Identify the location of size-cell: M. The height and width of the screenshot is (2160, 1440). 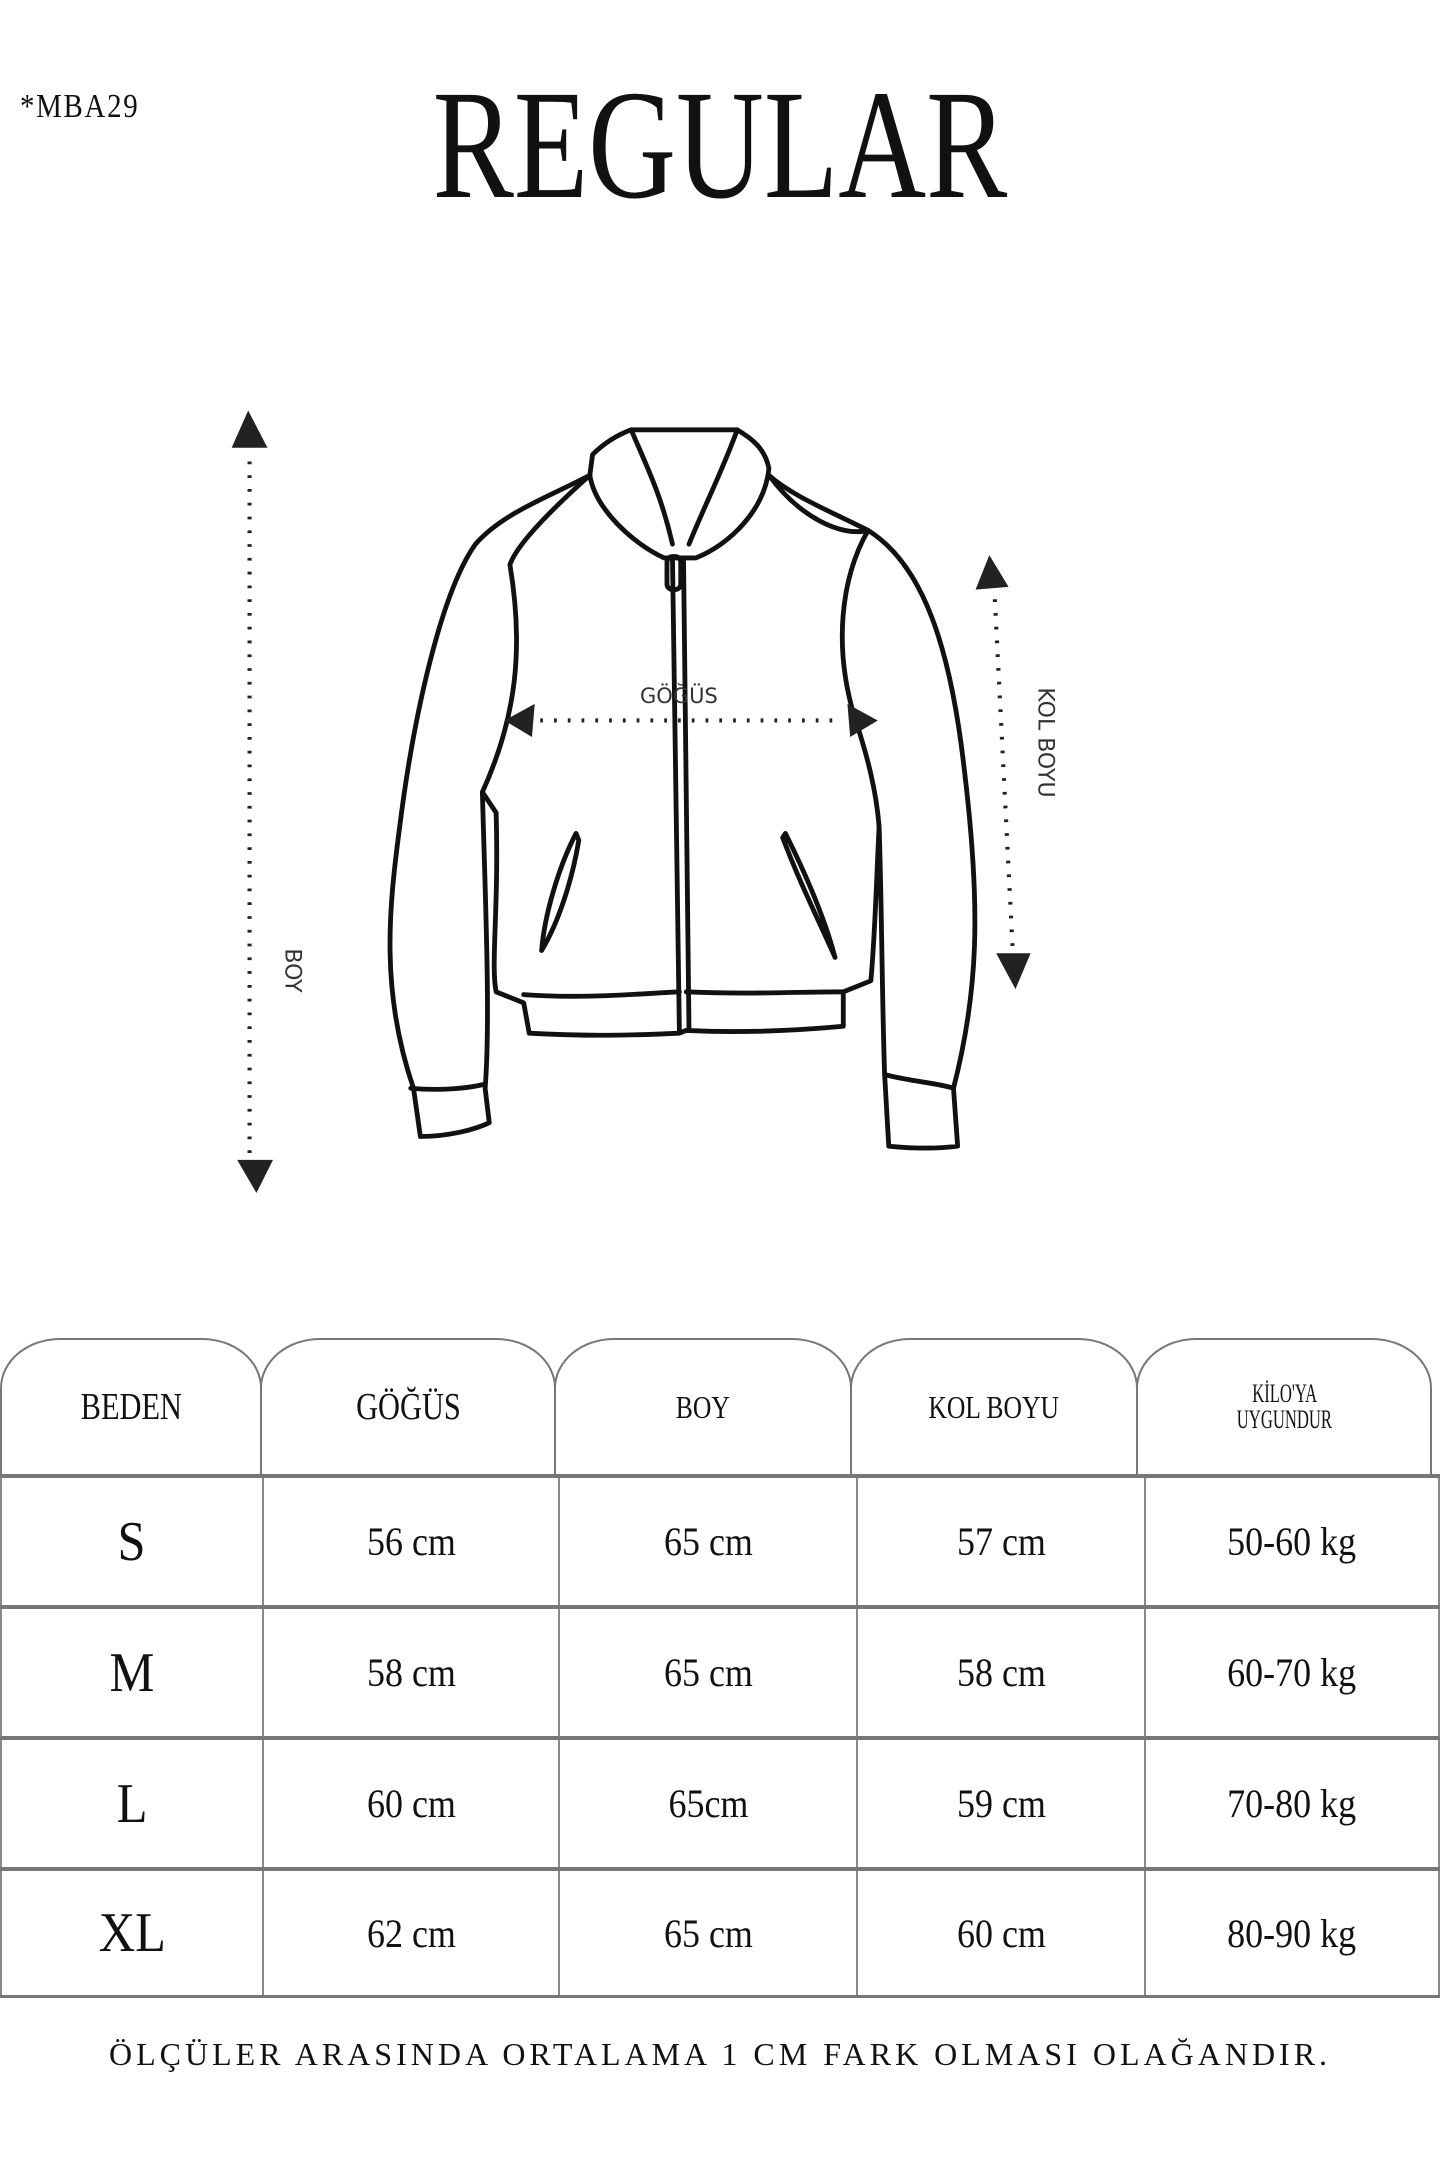
(131, 1672).